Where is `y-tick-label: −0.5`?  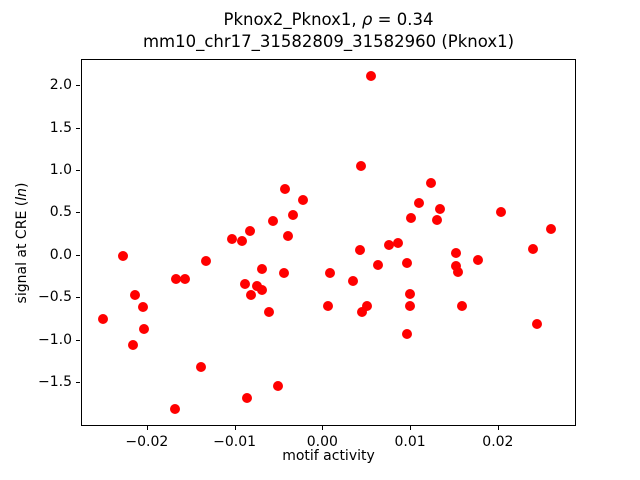
y-tick-label: −0.5 is located at coordinates (55, 297).